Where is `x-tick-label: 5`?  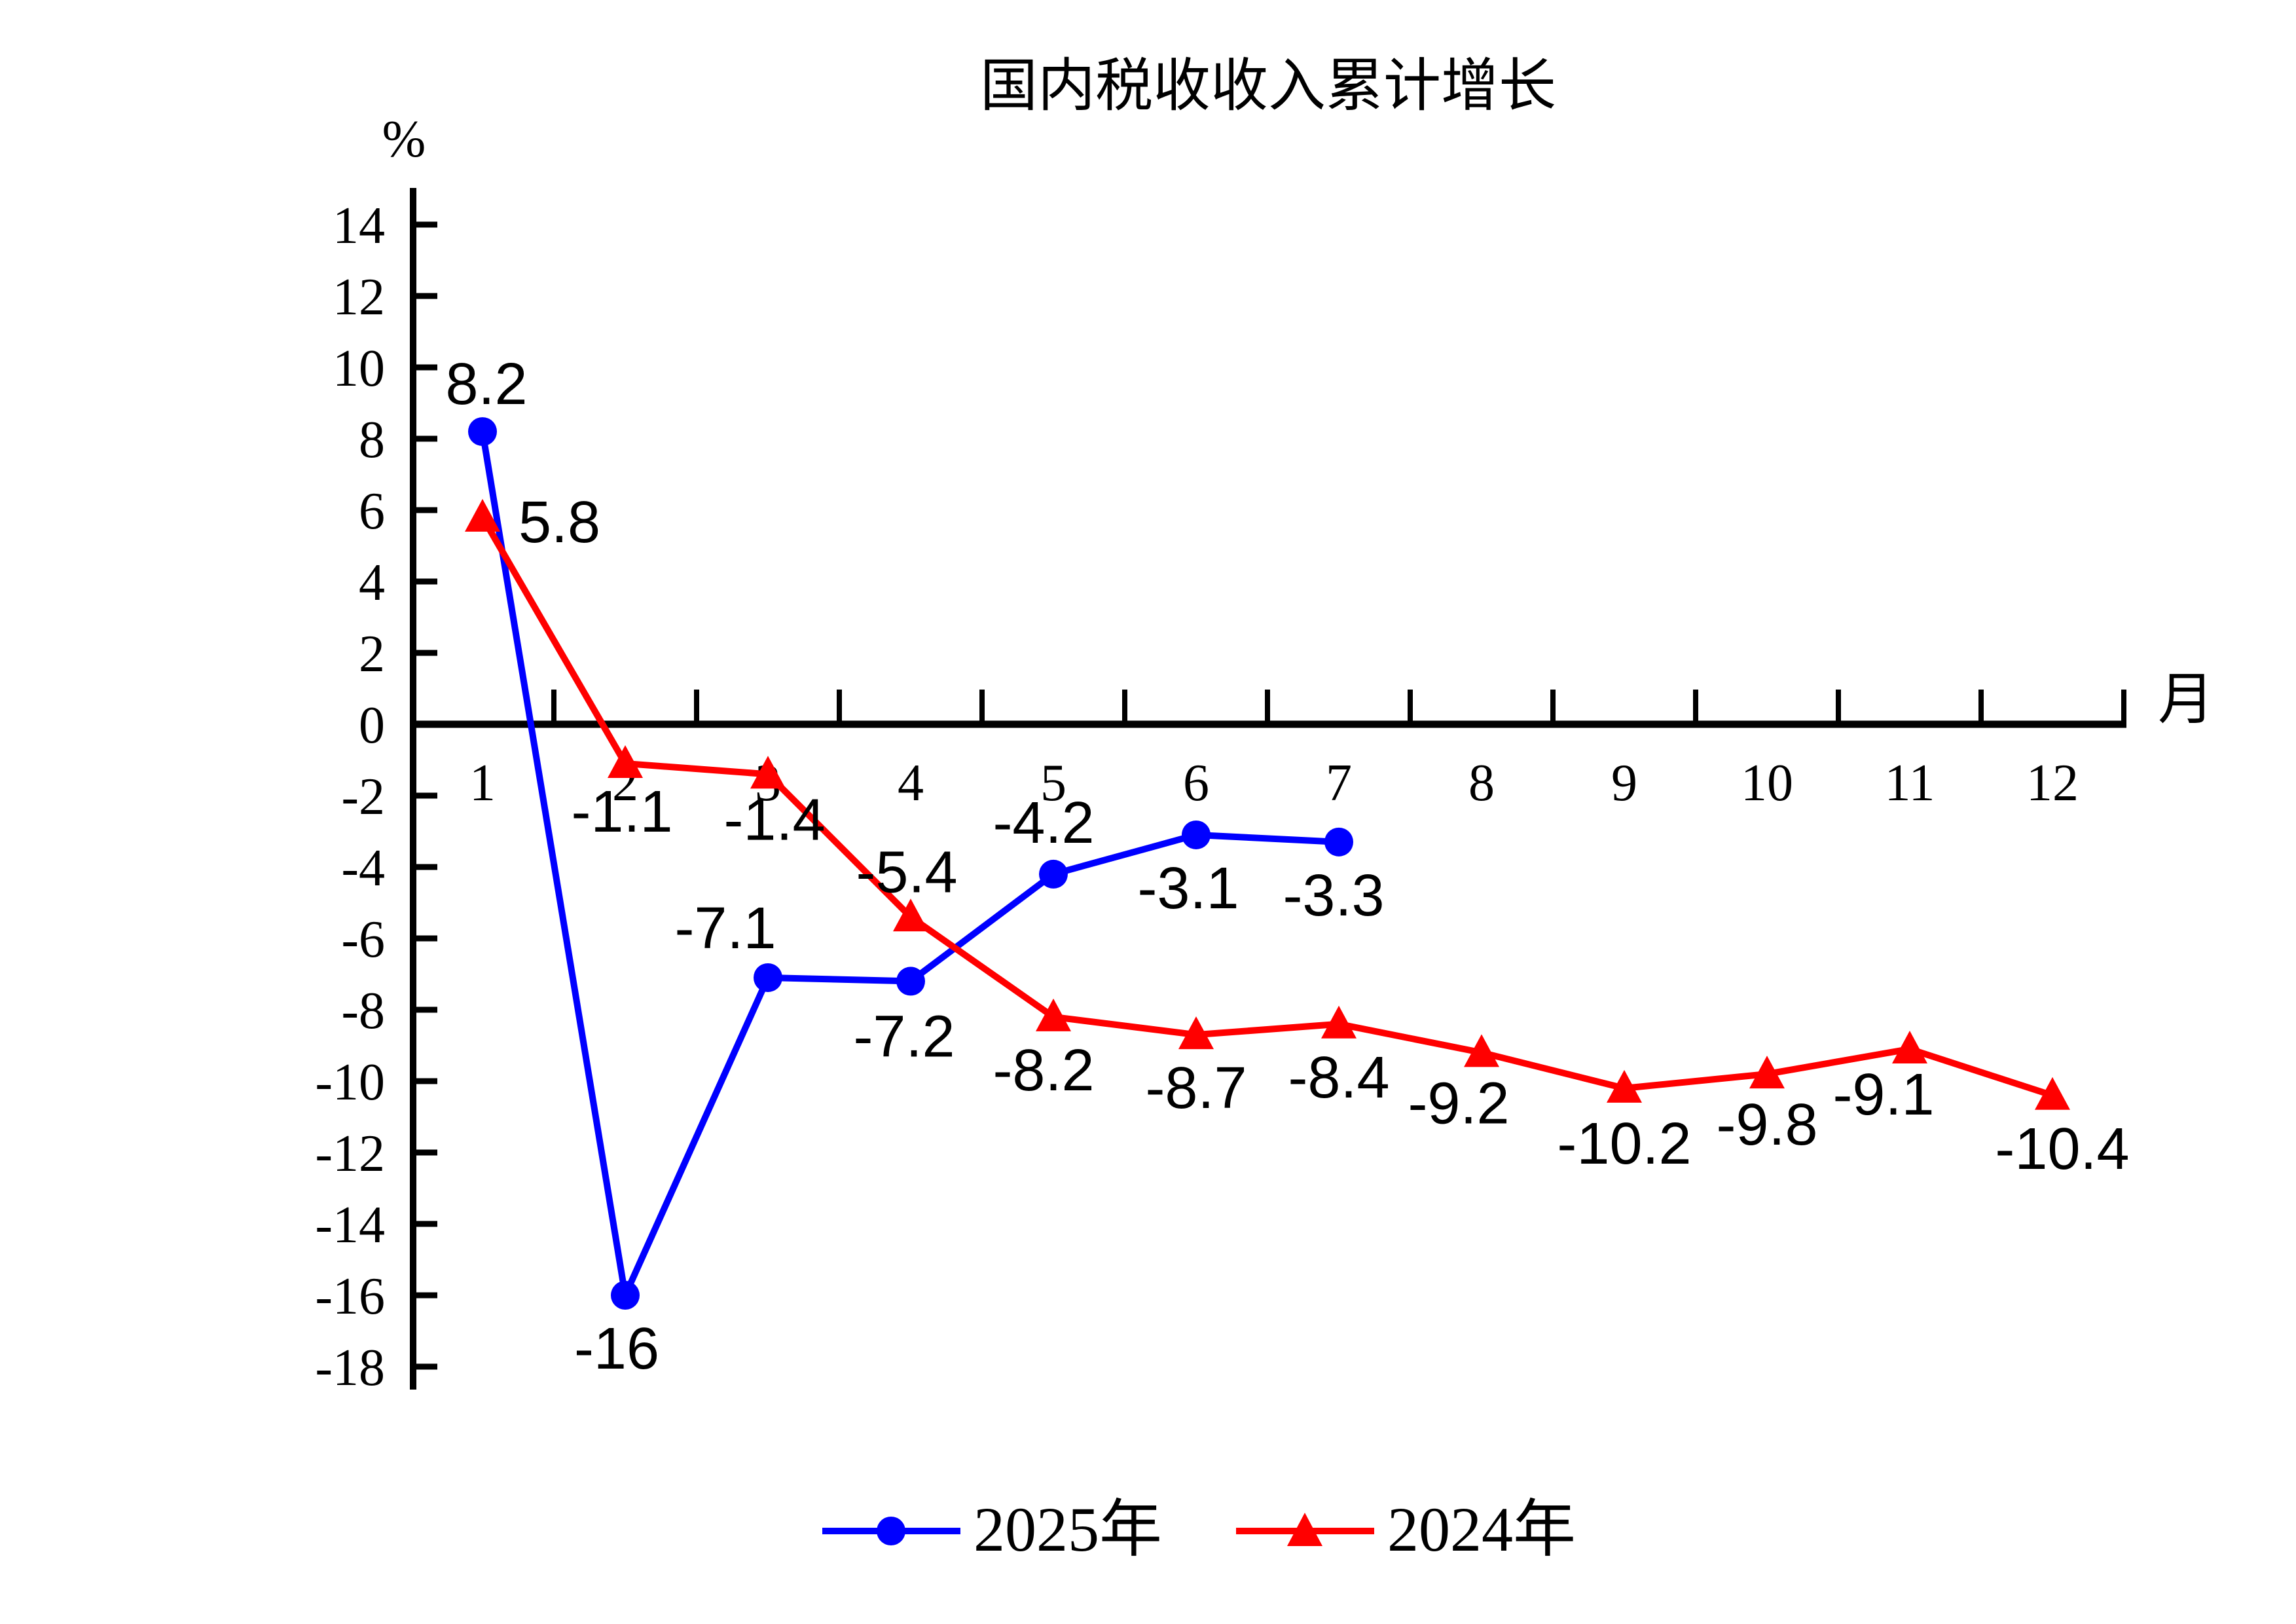
x-tick-label: 5 is located at coordinates (1053, 783).